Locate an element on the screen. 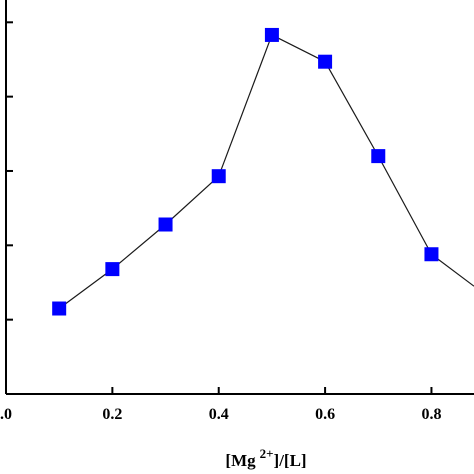  x-tick-label-1: 0.2 is located at coordinates (112, 414).